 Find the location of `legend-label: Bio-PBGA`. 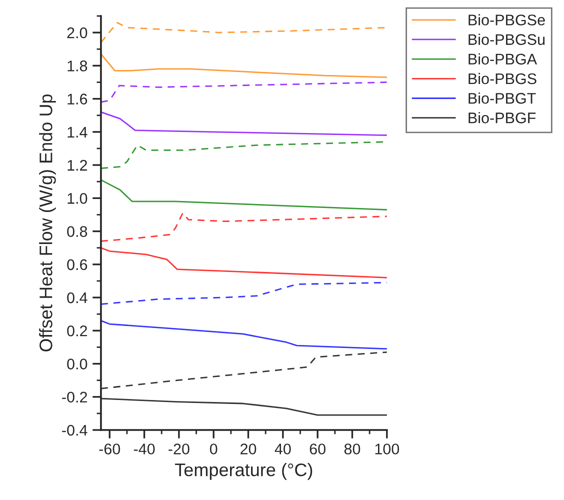

legend-label: Bio-PBGA is located at coordinates (503, 59).